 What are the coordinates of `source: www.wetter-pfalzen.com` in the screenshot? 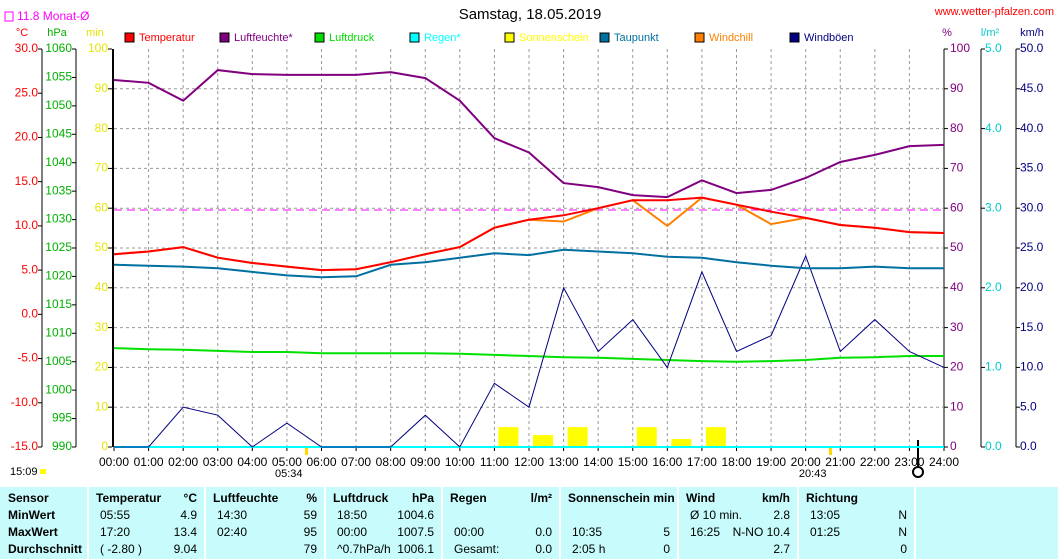 It's located at (994, 12).